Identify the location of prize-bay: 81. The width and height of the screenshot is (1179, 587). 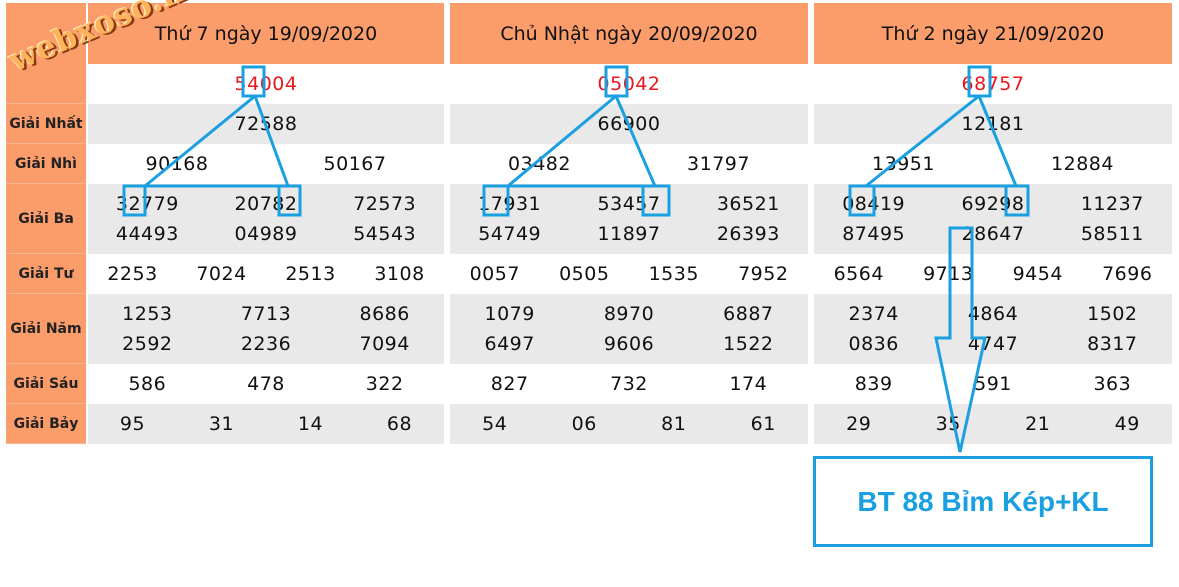
(674, 424).